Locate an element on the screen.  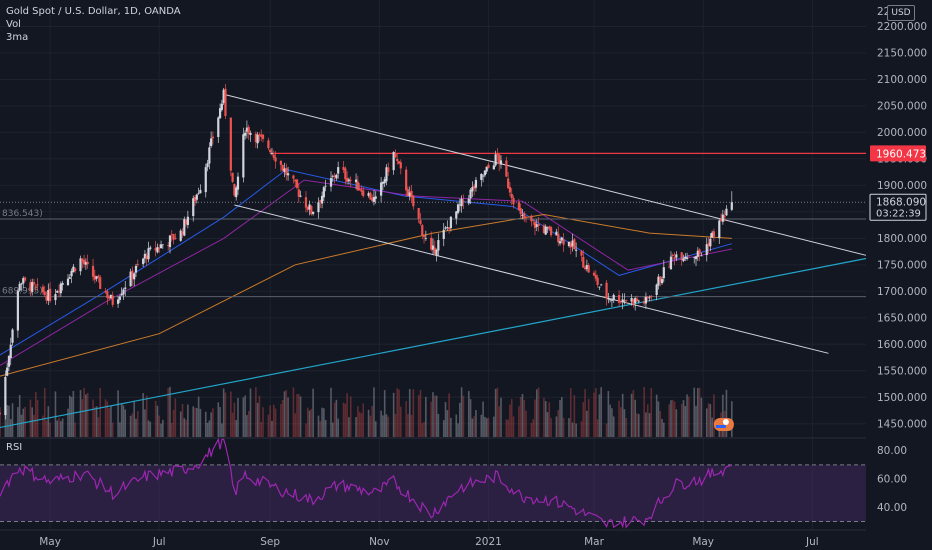
time-tick-label: May is located at coordinates (50, 542).